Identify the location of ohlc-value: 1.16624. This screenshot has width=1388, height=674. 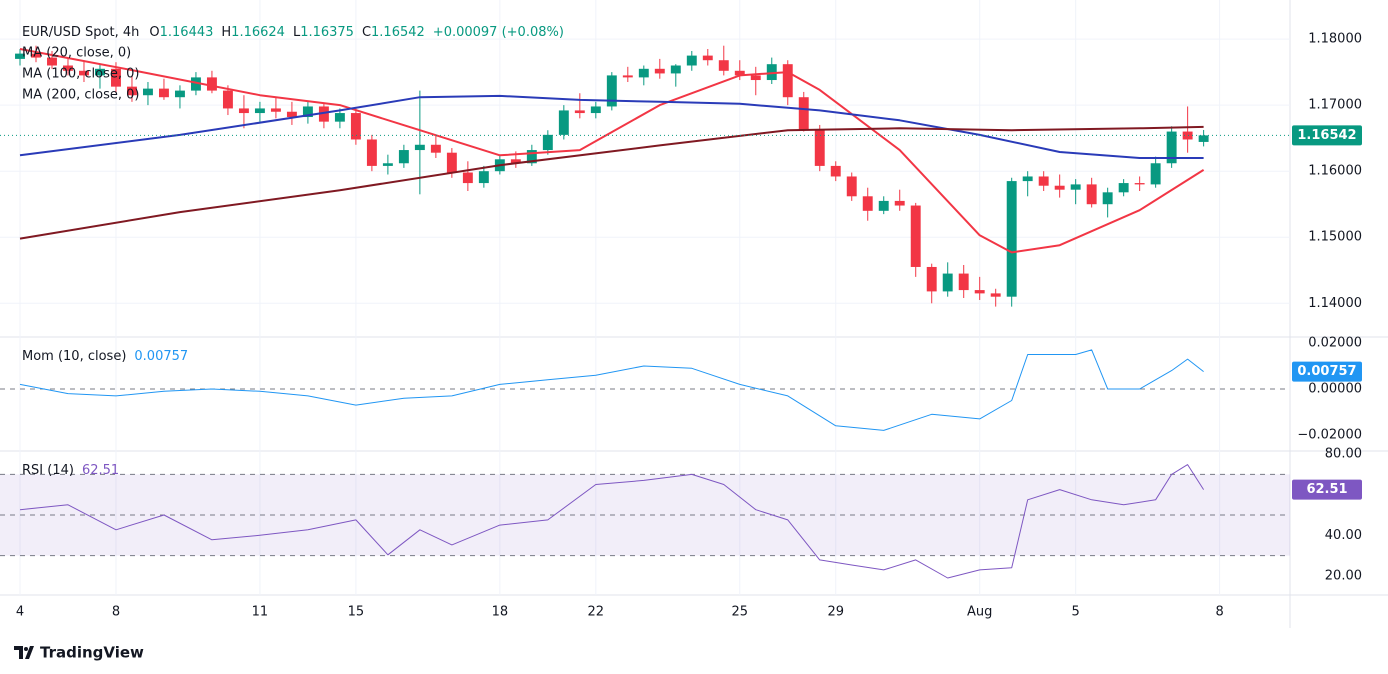
(258, 32).